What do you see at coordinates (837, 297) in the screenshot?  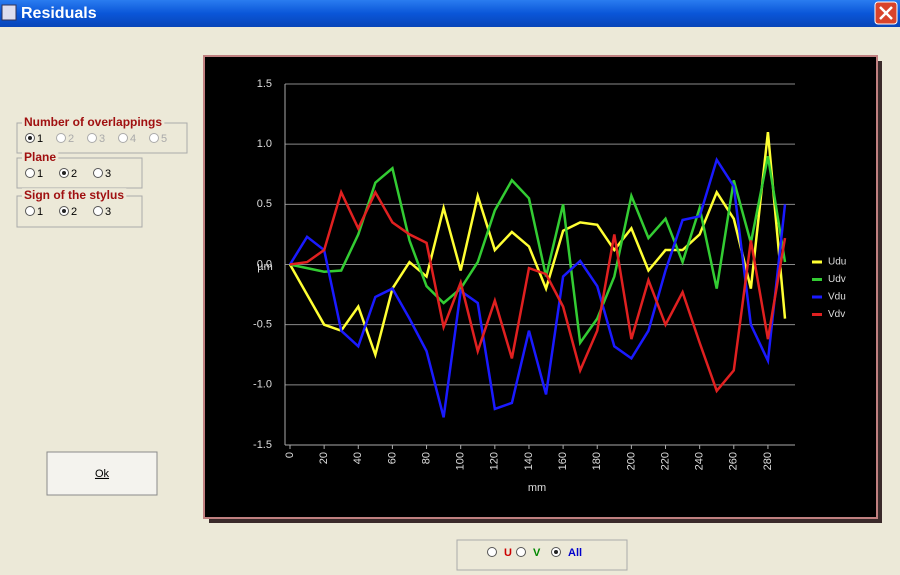 I see `legend-label: Vdu` at bounding box center [837, 297].